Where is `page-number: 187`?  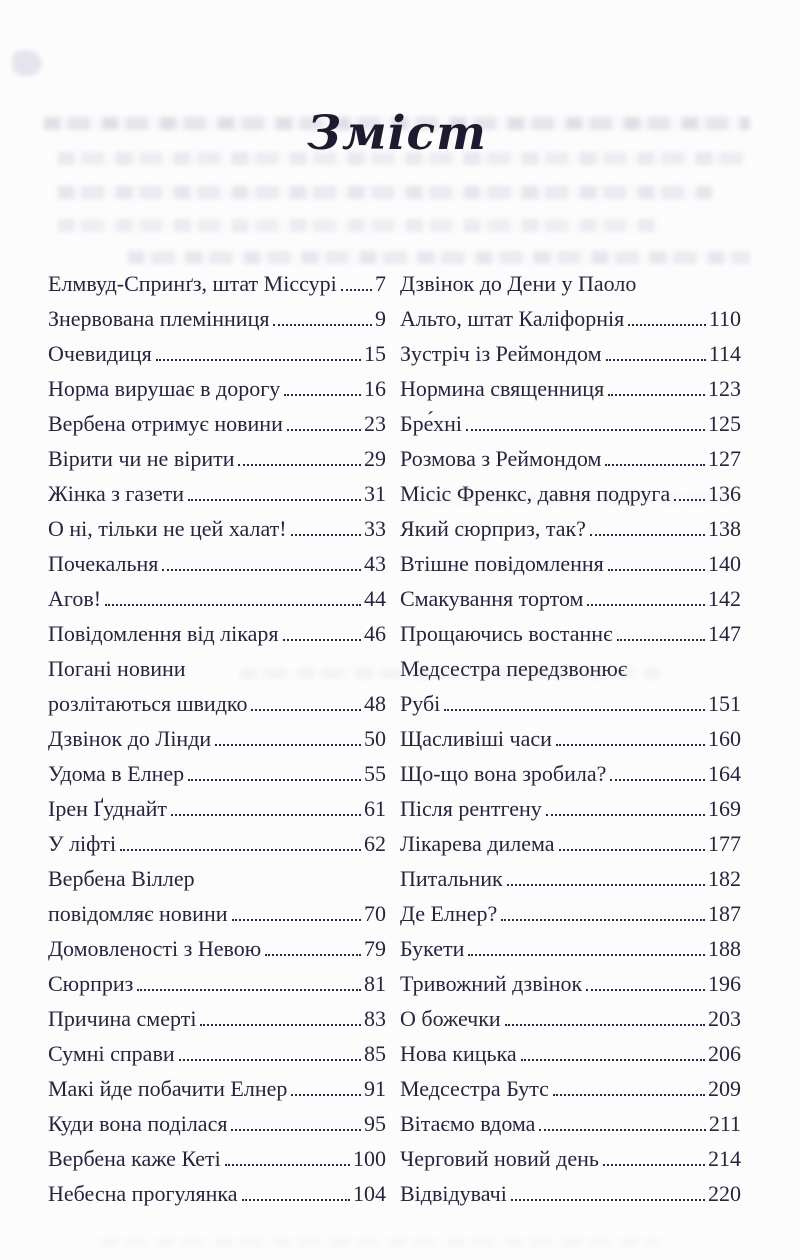
page-number: 187 is located at coordinates (724, 913).